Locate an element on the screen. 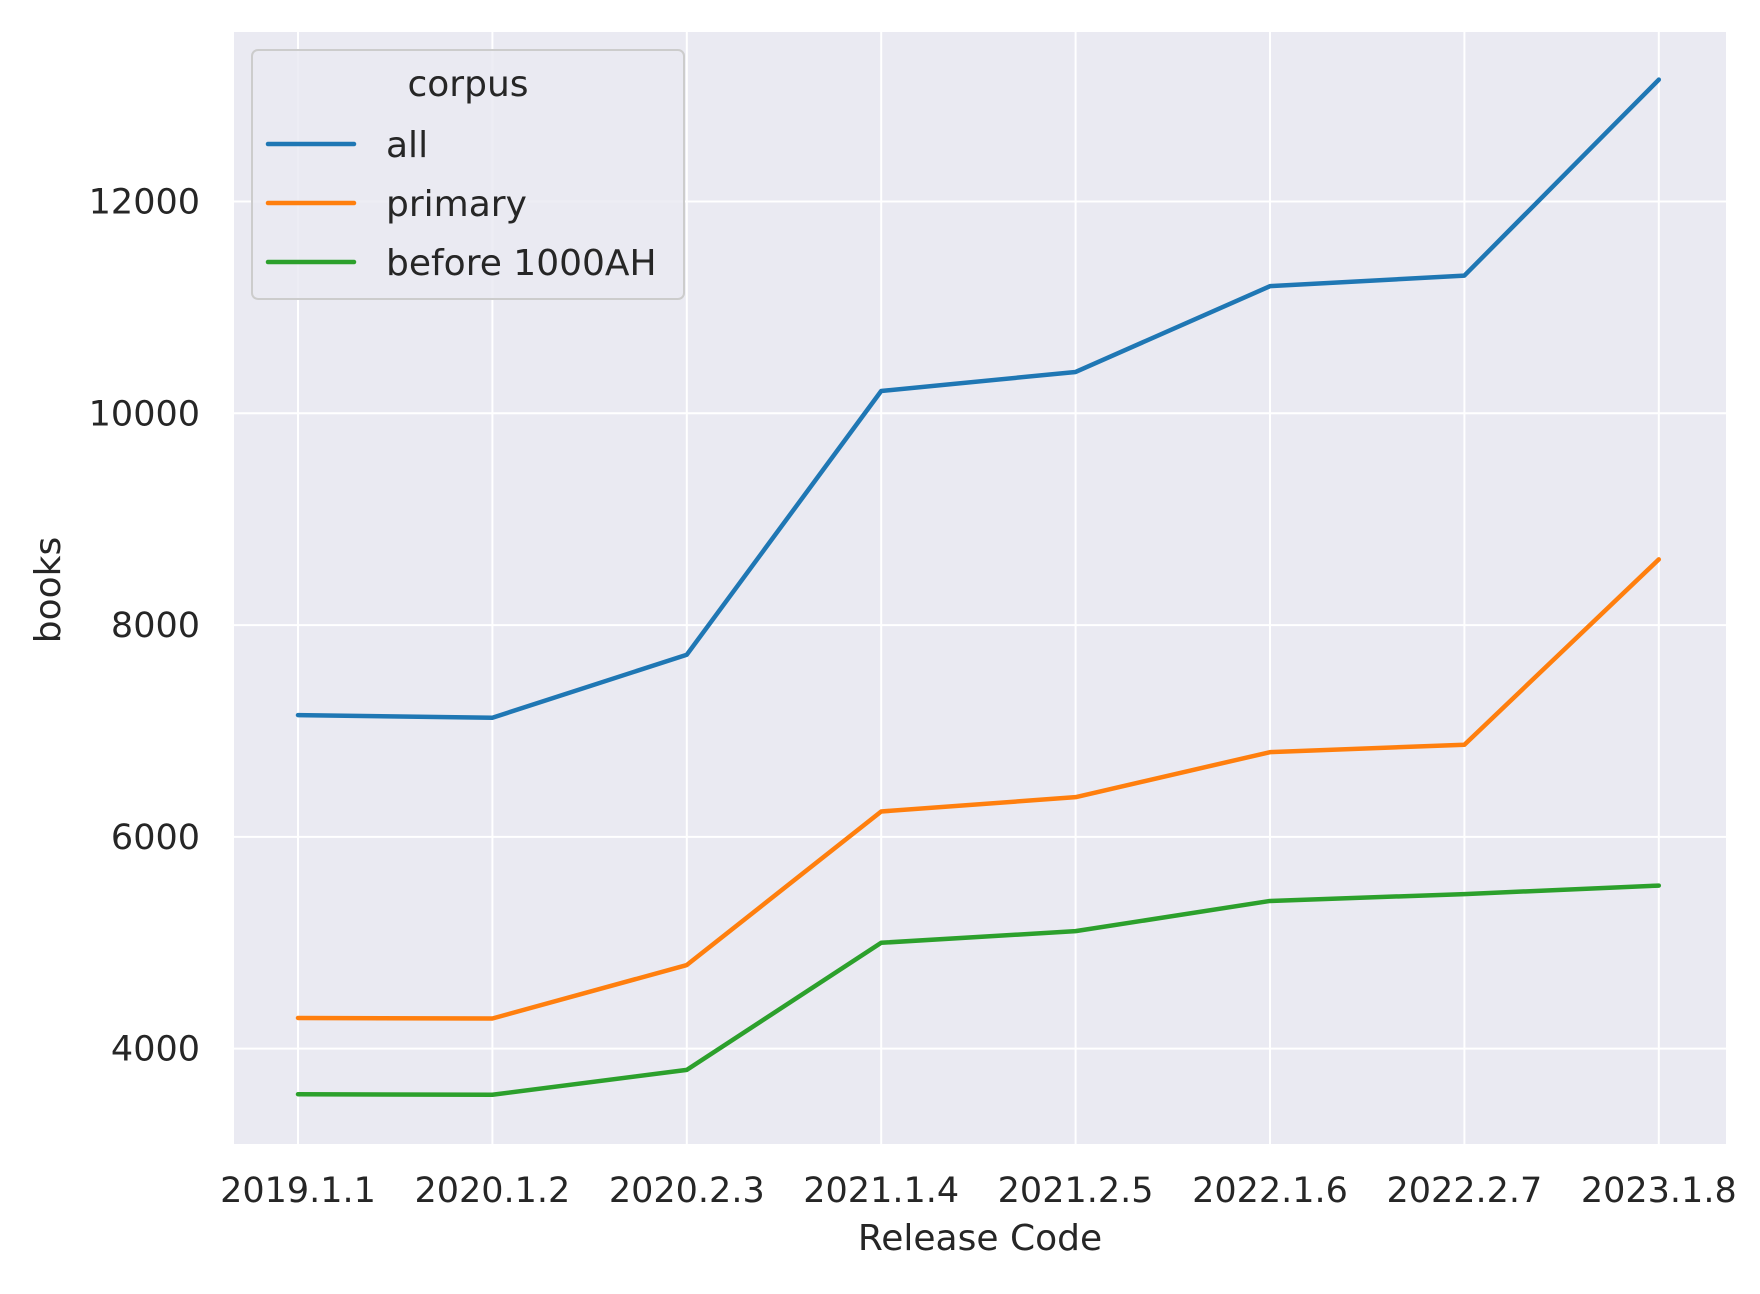 The image size is (1760, 1294). legend-frame is located at coordinates (468, 174).